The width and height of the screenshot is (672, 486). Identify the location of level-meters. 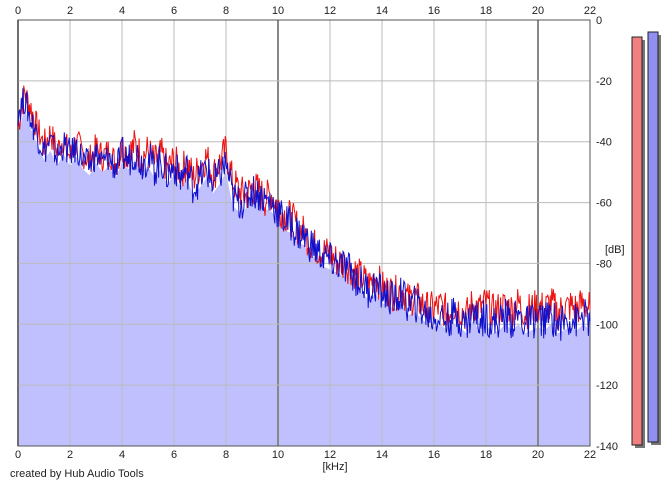
(646, 239).